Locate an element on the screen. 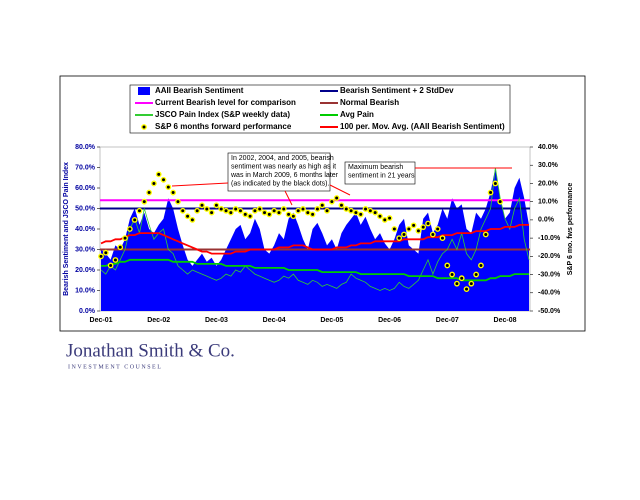 Image resolution: width=640 pixels, height=500 pixels. y-tick-label: 70.0% is located at coordinates (85, 167).